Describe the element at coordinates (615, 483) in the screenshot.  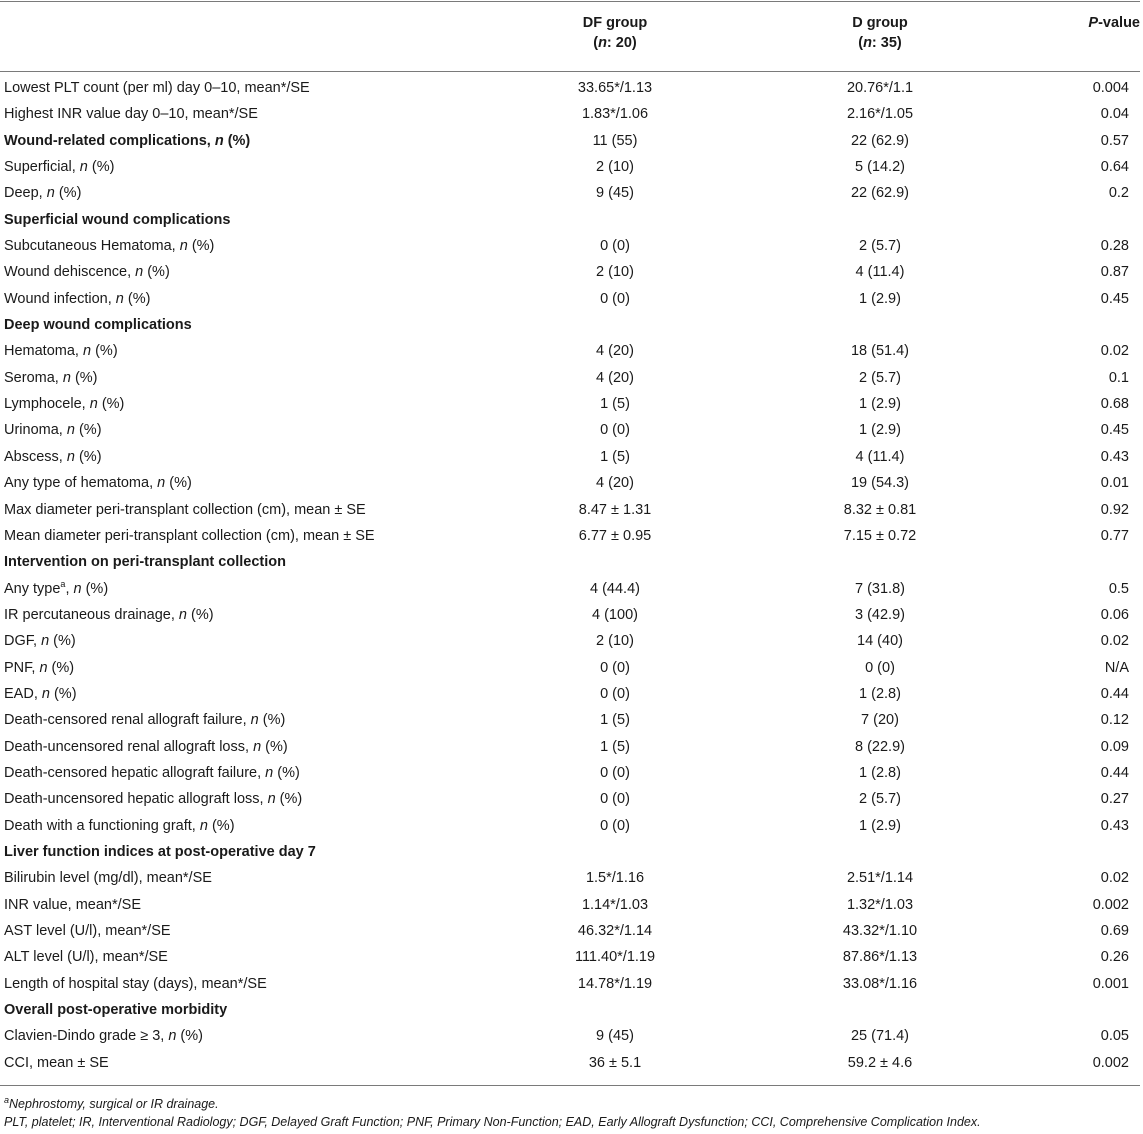
I see `df-value: 4 (20)` at that location.